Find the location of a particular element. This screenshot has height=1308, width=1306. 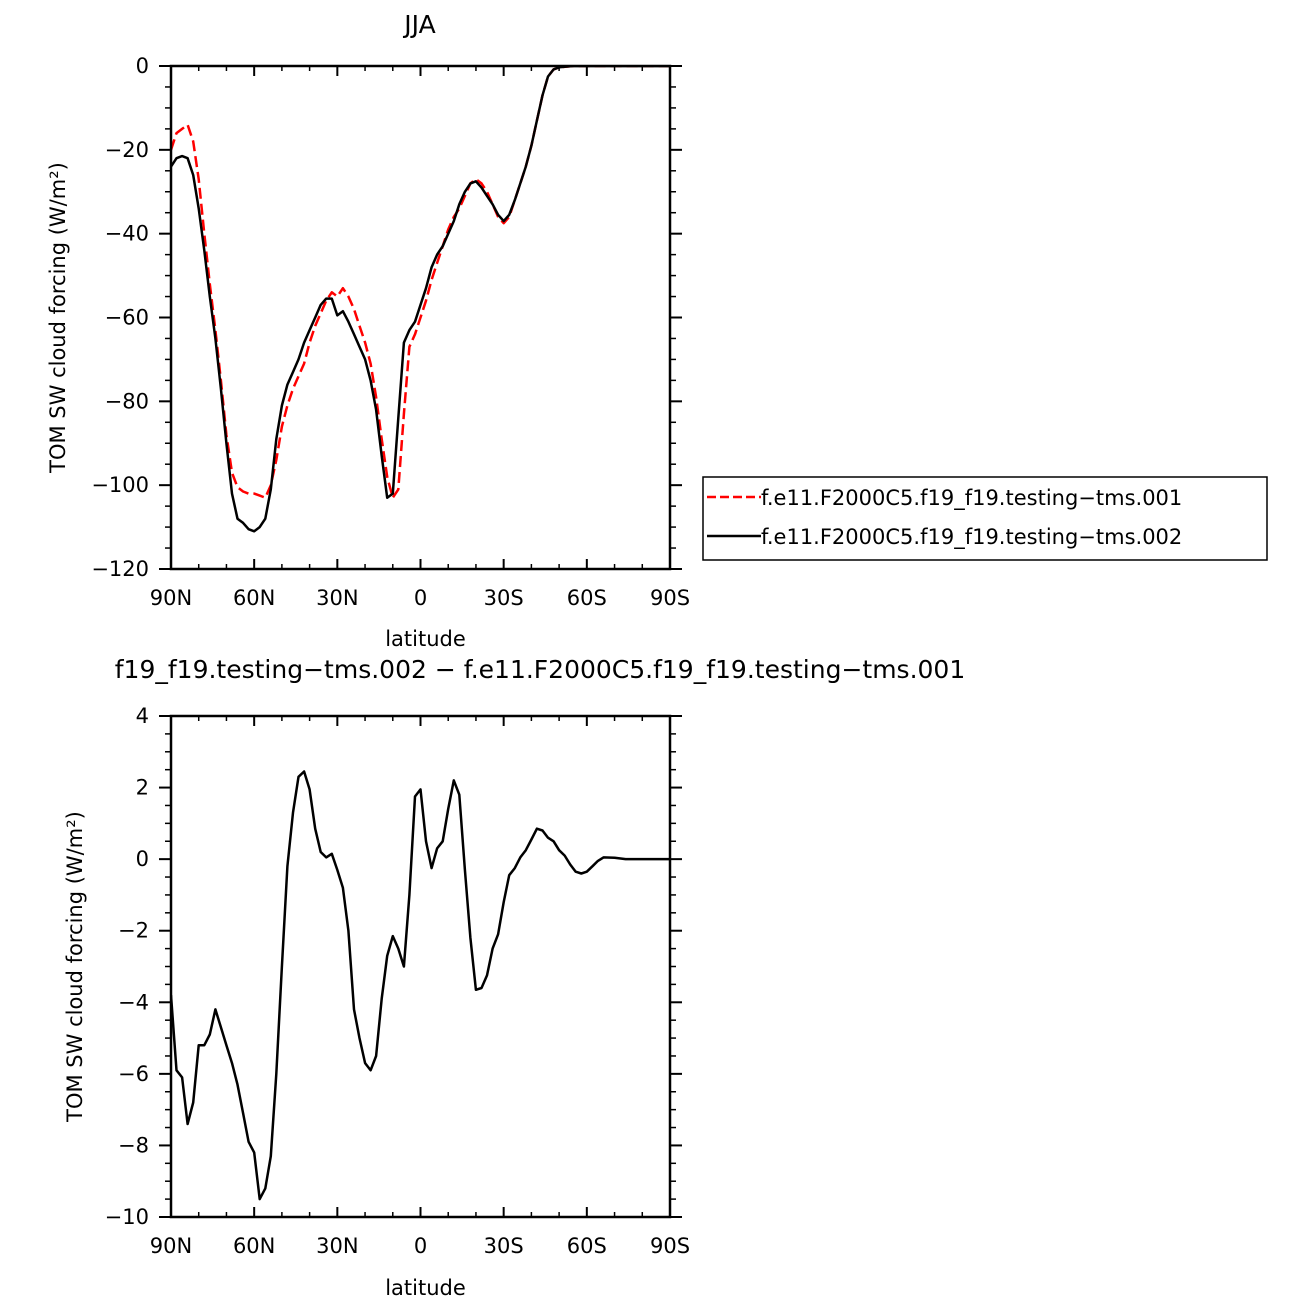

y-tick-label: 4 is located at coordinates (142, 716).